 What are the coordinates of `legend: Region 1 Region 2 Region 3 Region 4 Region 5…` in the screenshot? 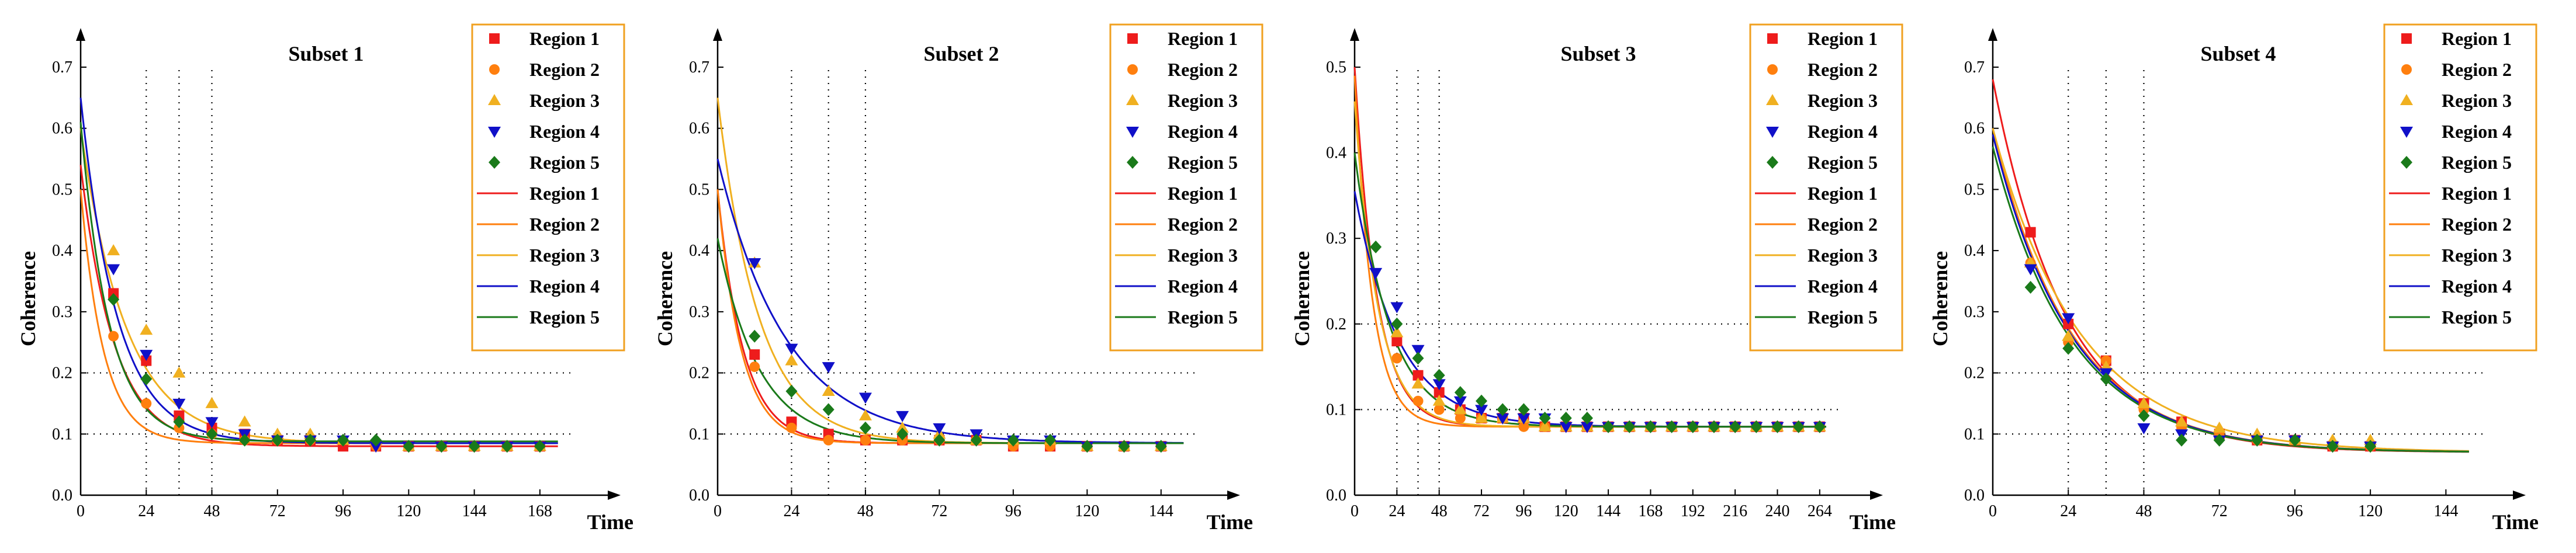 It's located at (2460, 187).